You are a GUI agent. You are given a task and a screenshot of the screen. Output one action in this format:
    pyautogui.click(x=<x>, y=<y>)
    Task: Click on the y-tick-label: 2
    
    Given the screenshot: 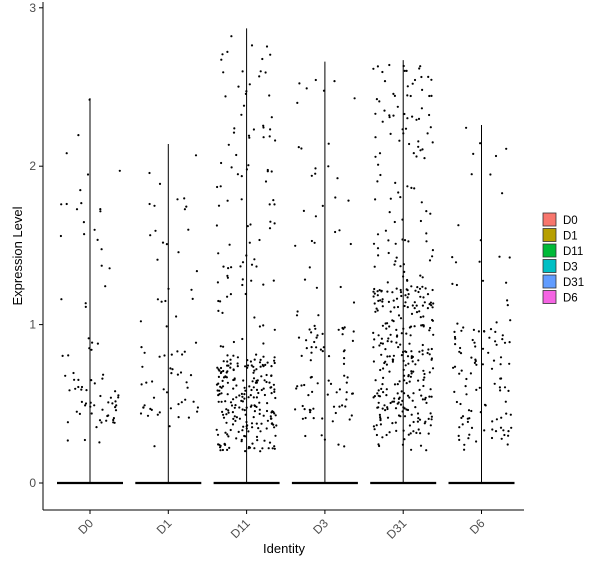 What is the action you would take?
    pyautogui.click(x=32, y=166)
    